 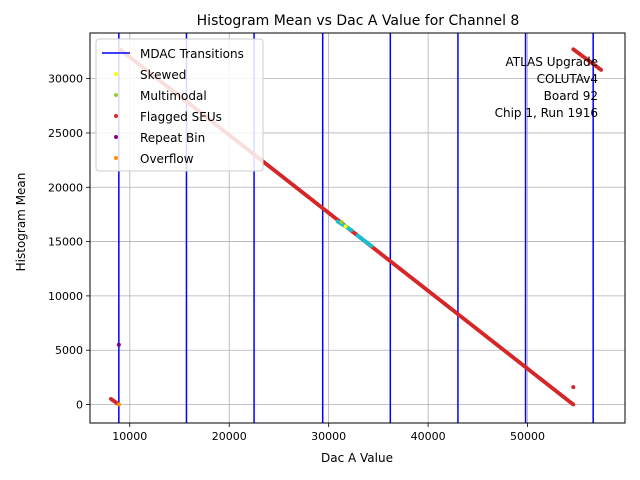 I want to click on legend-box, so click(x=179, y=105).